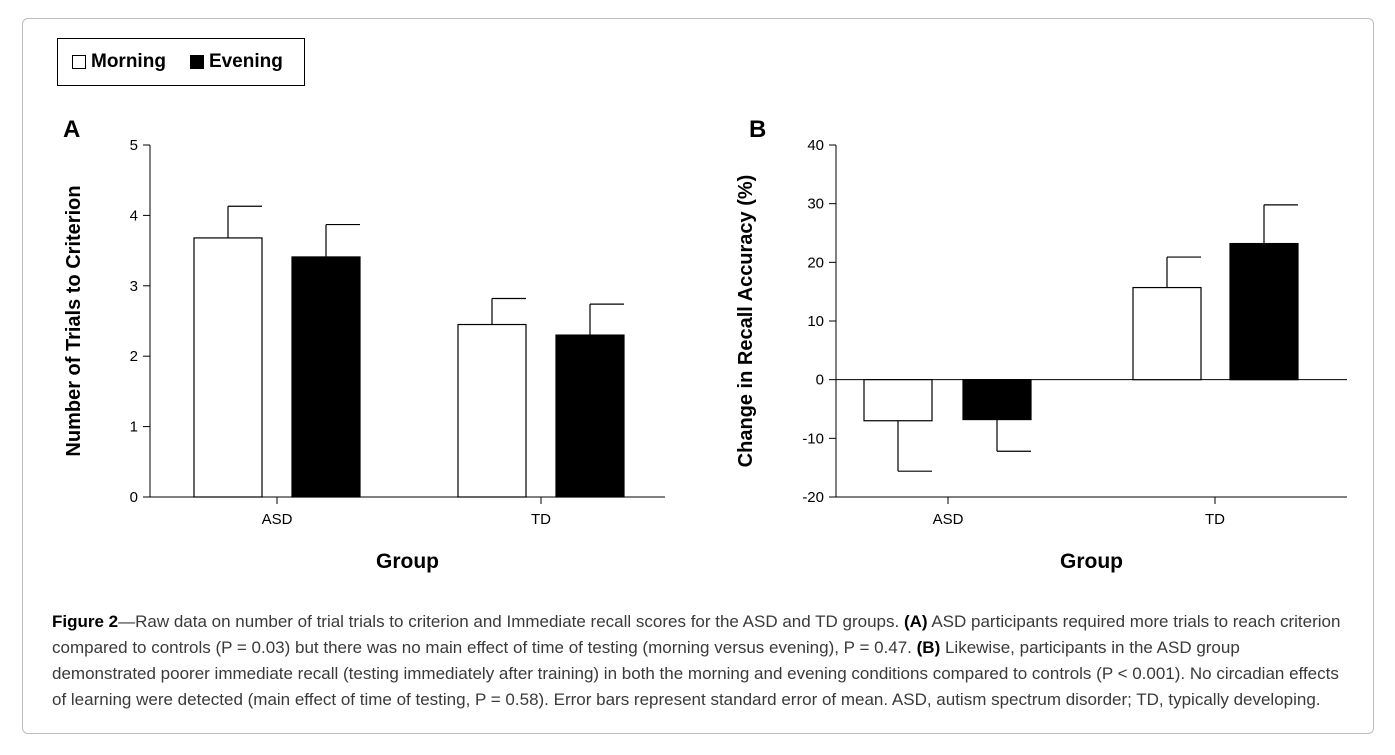  What do you see at coordinates (492, 410) in the screenshot?
I see `panel-a-bar-morning-td` at bounding box center [492, 410].